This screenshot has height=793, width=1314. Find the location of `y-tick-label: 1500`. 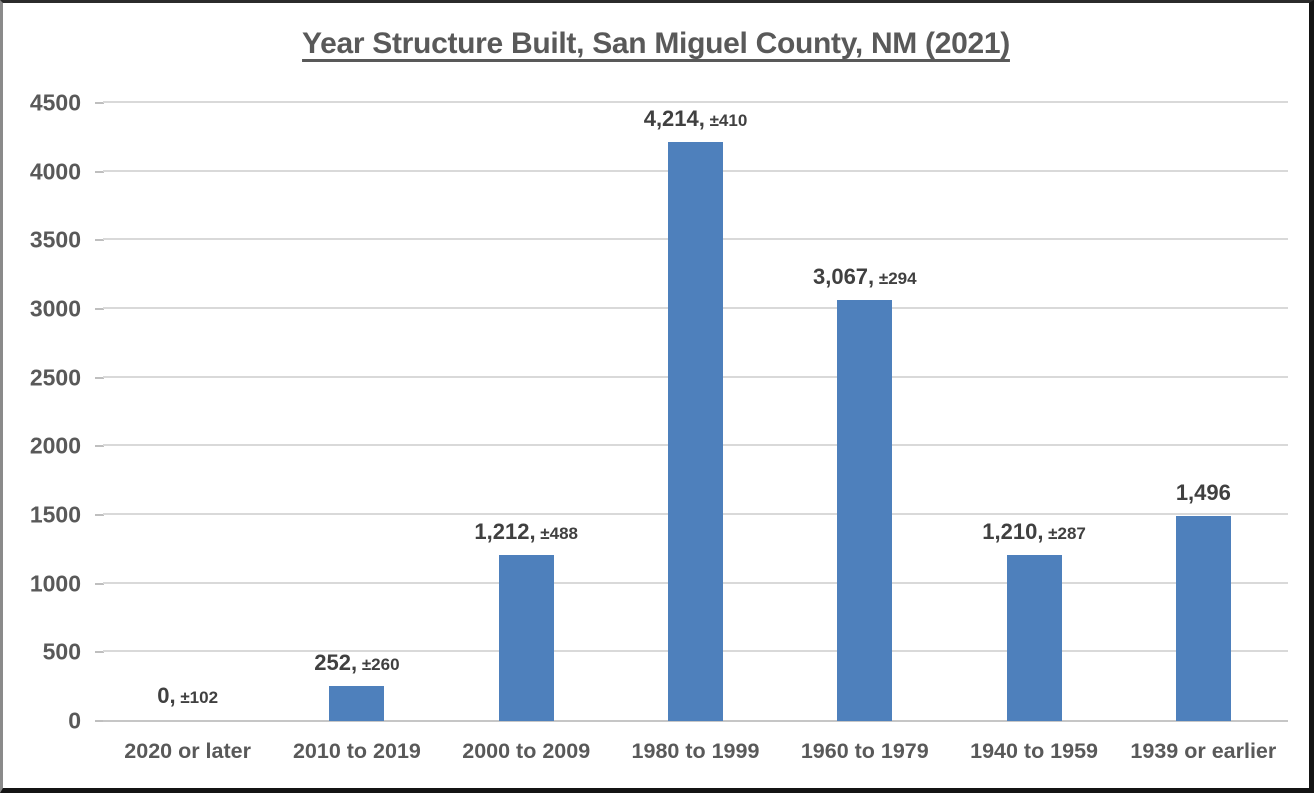

y-tick-label: 1500 is located at coordinates (55, 514).